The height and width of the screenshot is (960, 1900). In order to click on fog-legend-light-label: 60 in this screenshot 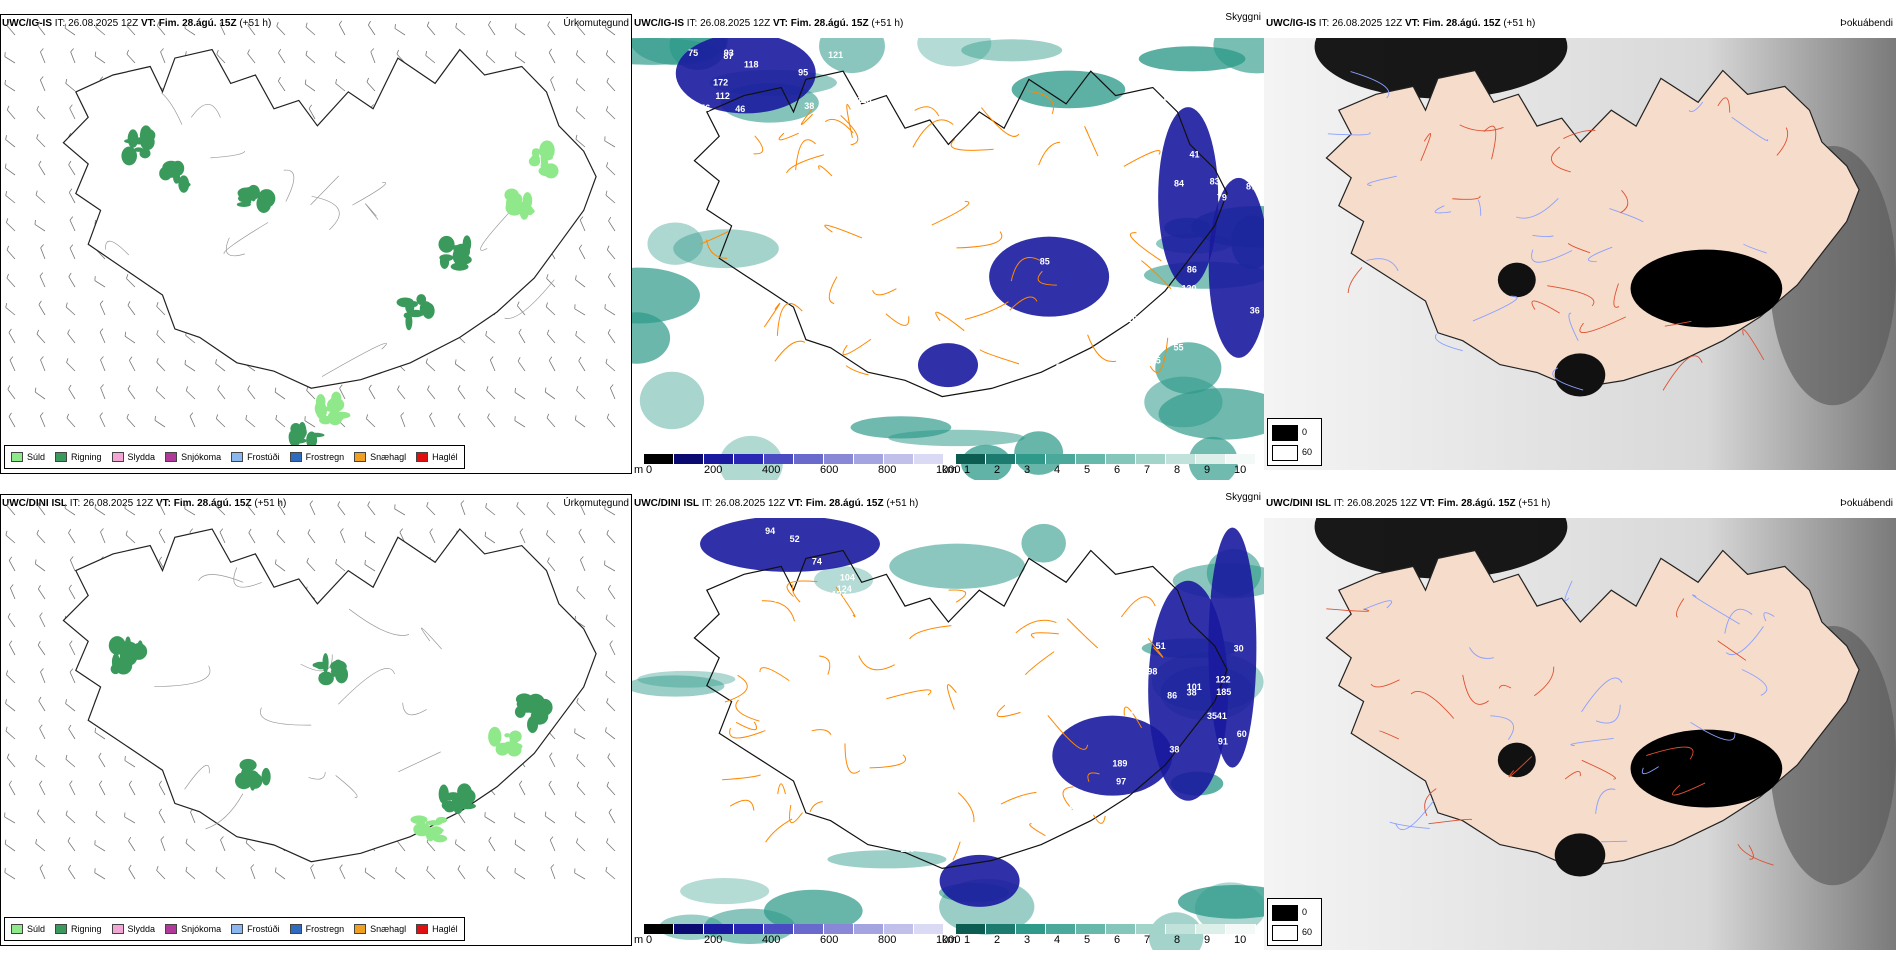, I will do `click(1307, 932)`.